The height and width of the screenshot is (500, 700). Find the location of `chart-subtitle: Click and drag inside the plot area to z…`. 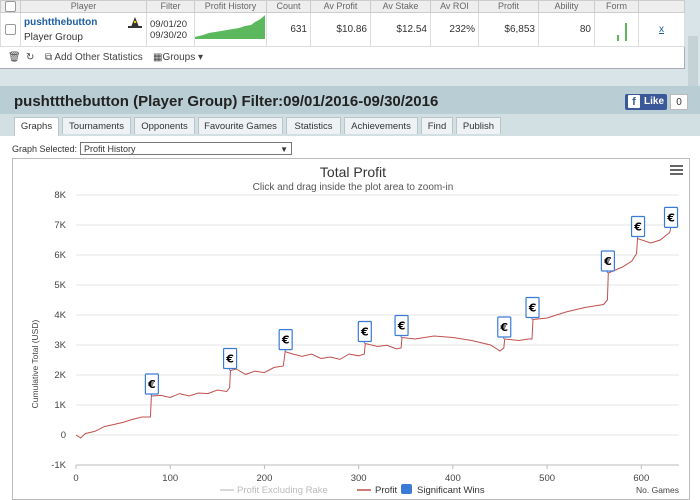

chart-subtitle: Click and drag inside the plot area to z… is located at coordinates (353, 187).